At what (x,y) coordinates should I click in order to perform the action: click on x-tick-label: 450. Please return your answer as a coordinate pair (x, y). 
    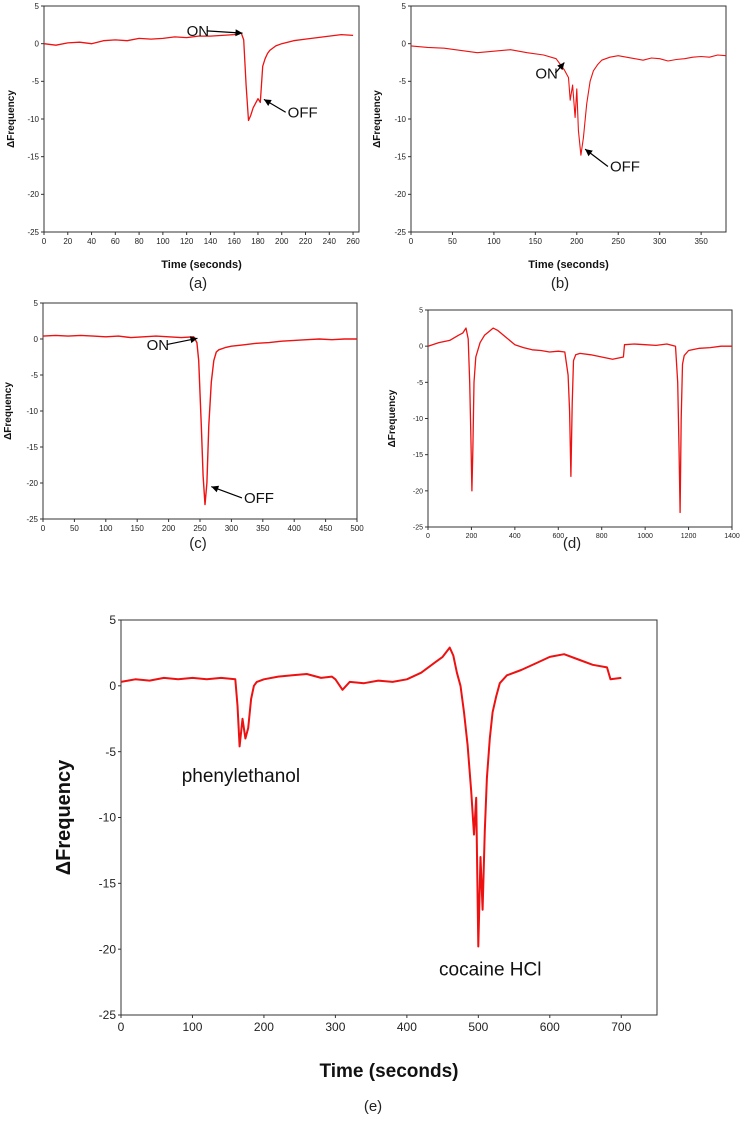
    Looking at the image, I should click on (326, 528).